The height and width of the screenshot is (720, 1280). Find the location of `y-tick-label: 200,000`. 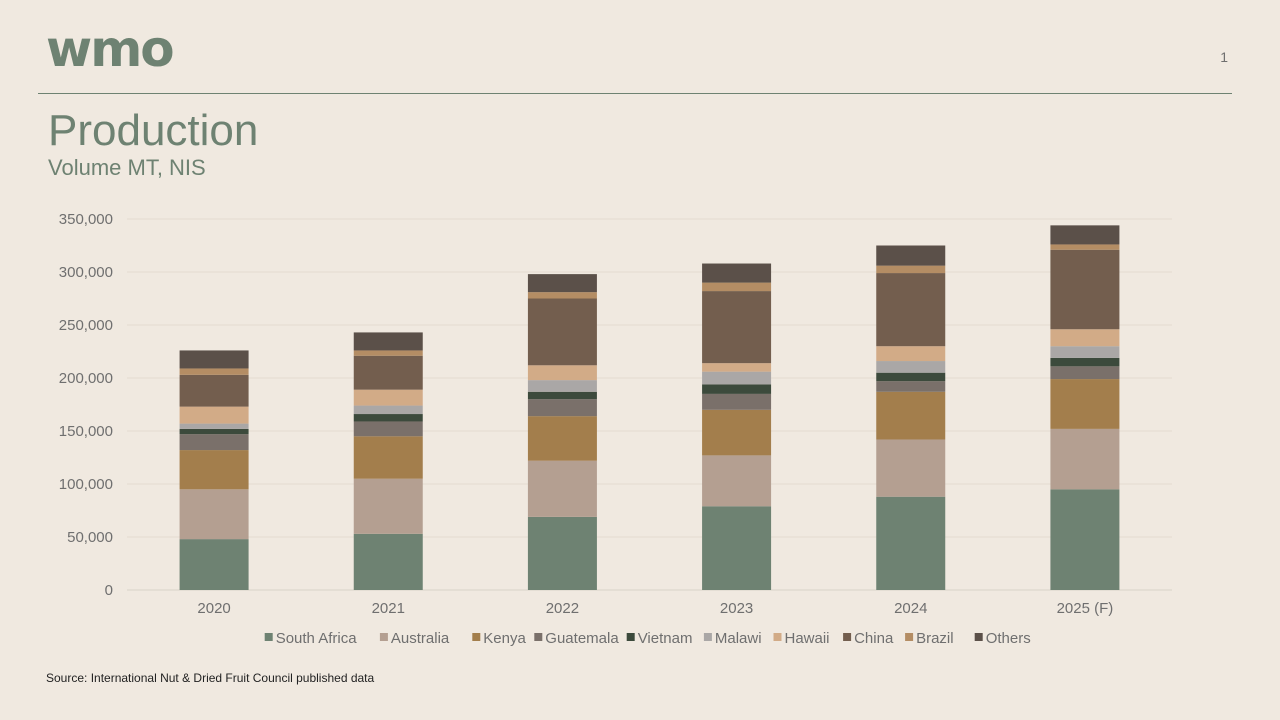

y-tick-label: 200,000 is located at coordinates (86, 378).